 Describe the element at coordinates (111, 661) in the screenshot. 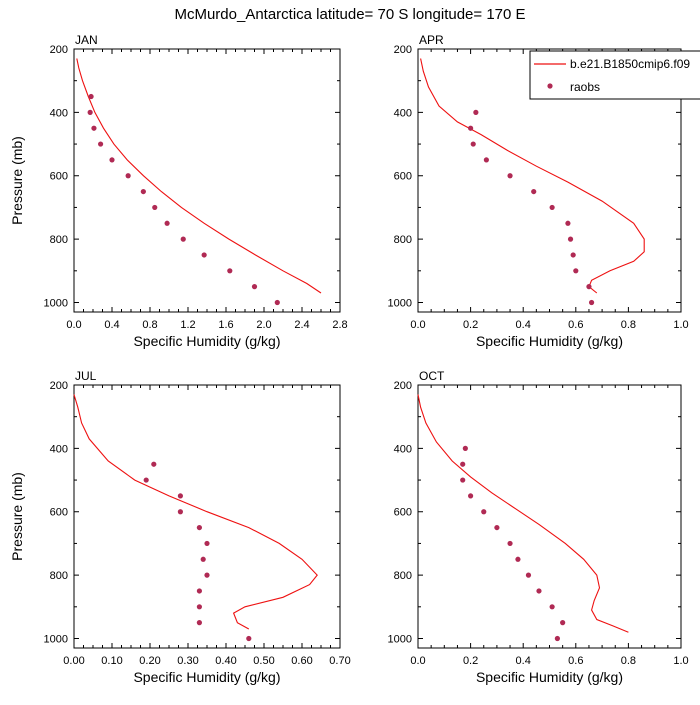

I see `x-tick-label: 0.10` at that location.